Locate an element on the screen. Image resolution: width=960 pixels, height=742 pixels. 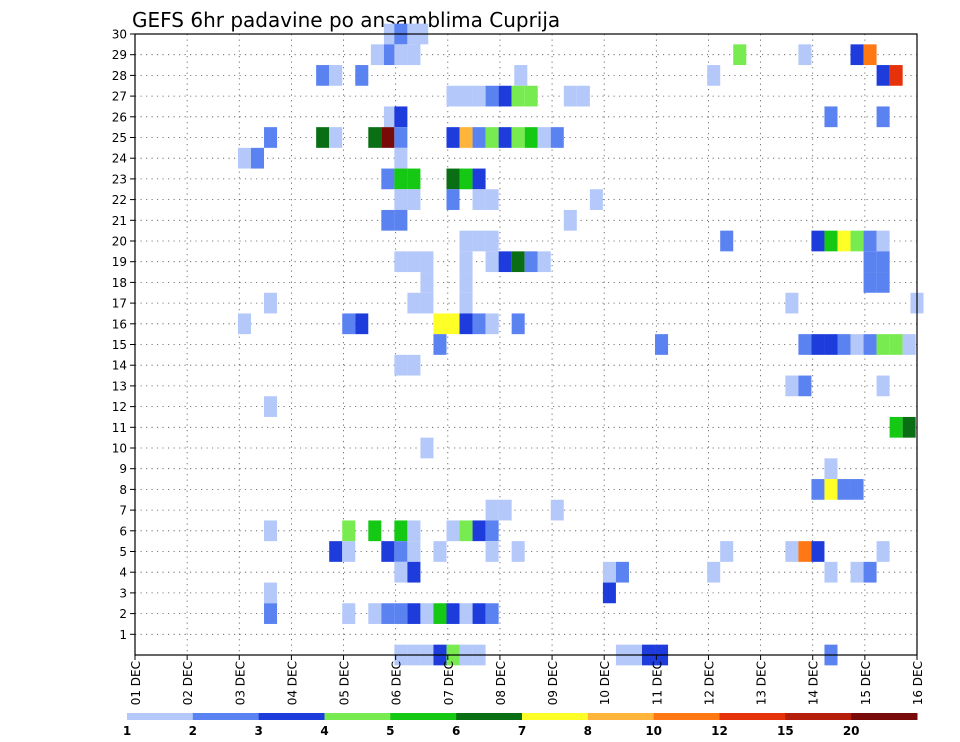
legend-label: 8 is located at coordinates (588, 731).